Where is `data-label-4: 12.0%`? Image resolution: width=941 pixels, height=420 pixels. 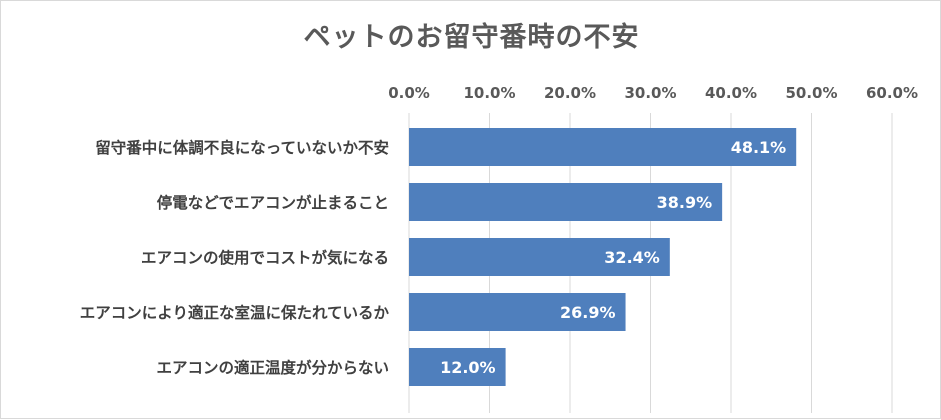
data-label-4: 12.0% is located at coordinates (468, 367).